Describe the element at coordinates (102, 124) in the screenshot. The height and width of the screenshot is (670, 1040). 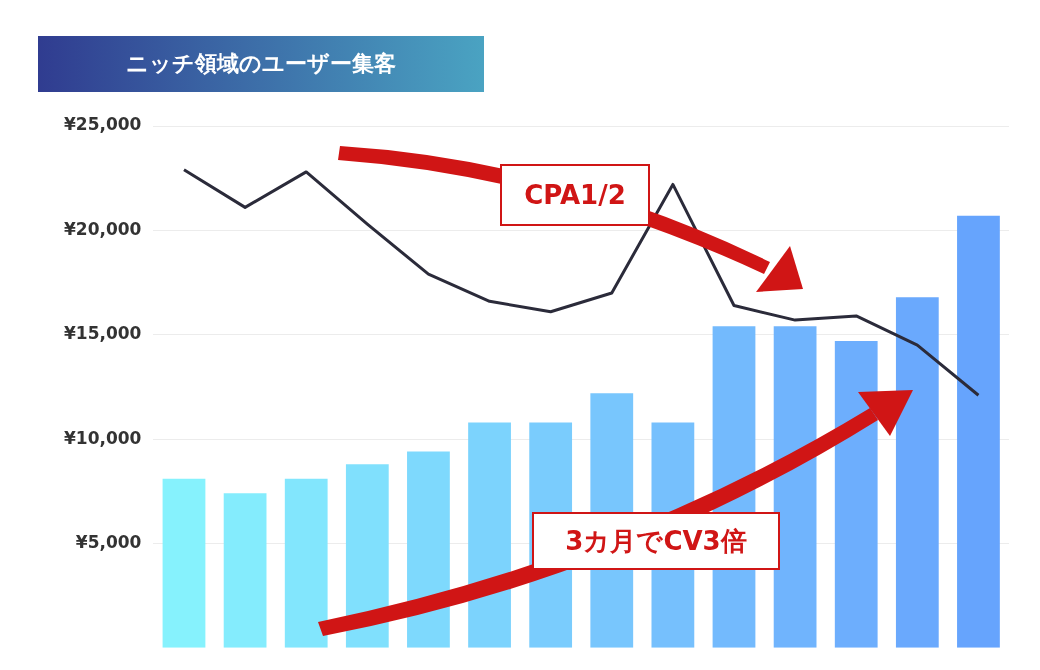
I see `y-tick-label: ¥25,000` at that location.